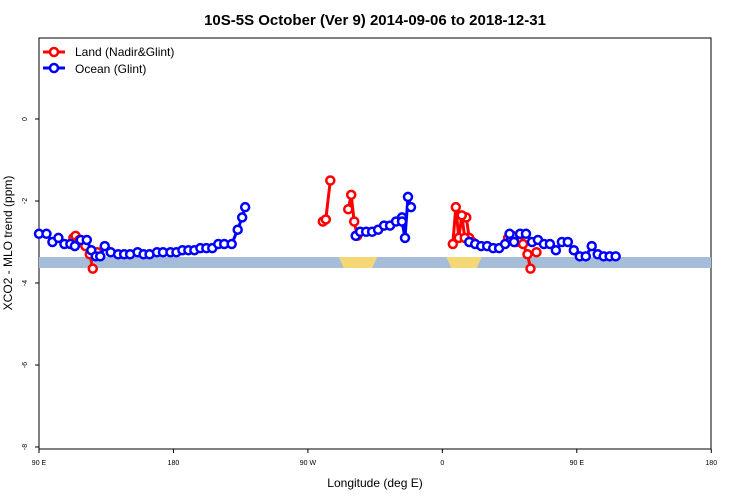 This screenshot has height=500, width=750. I want to click on legend-marker-ocean, so click(54, 68).